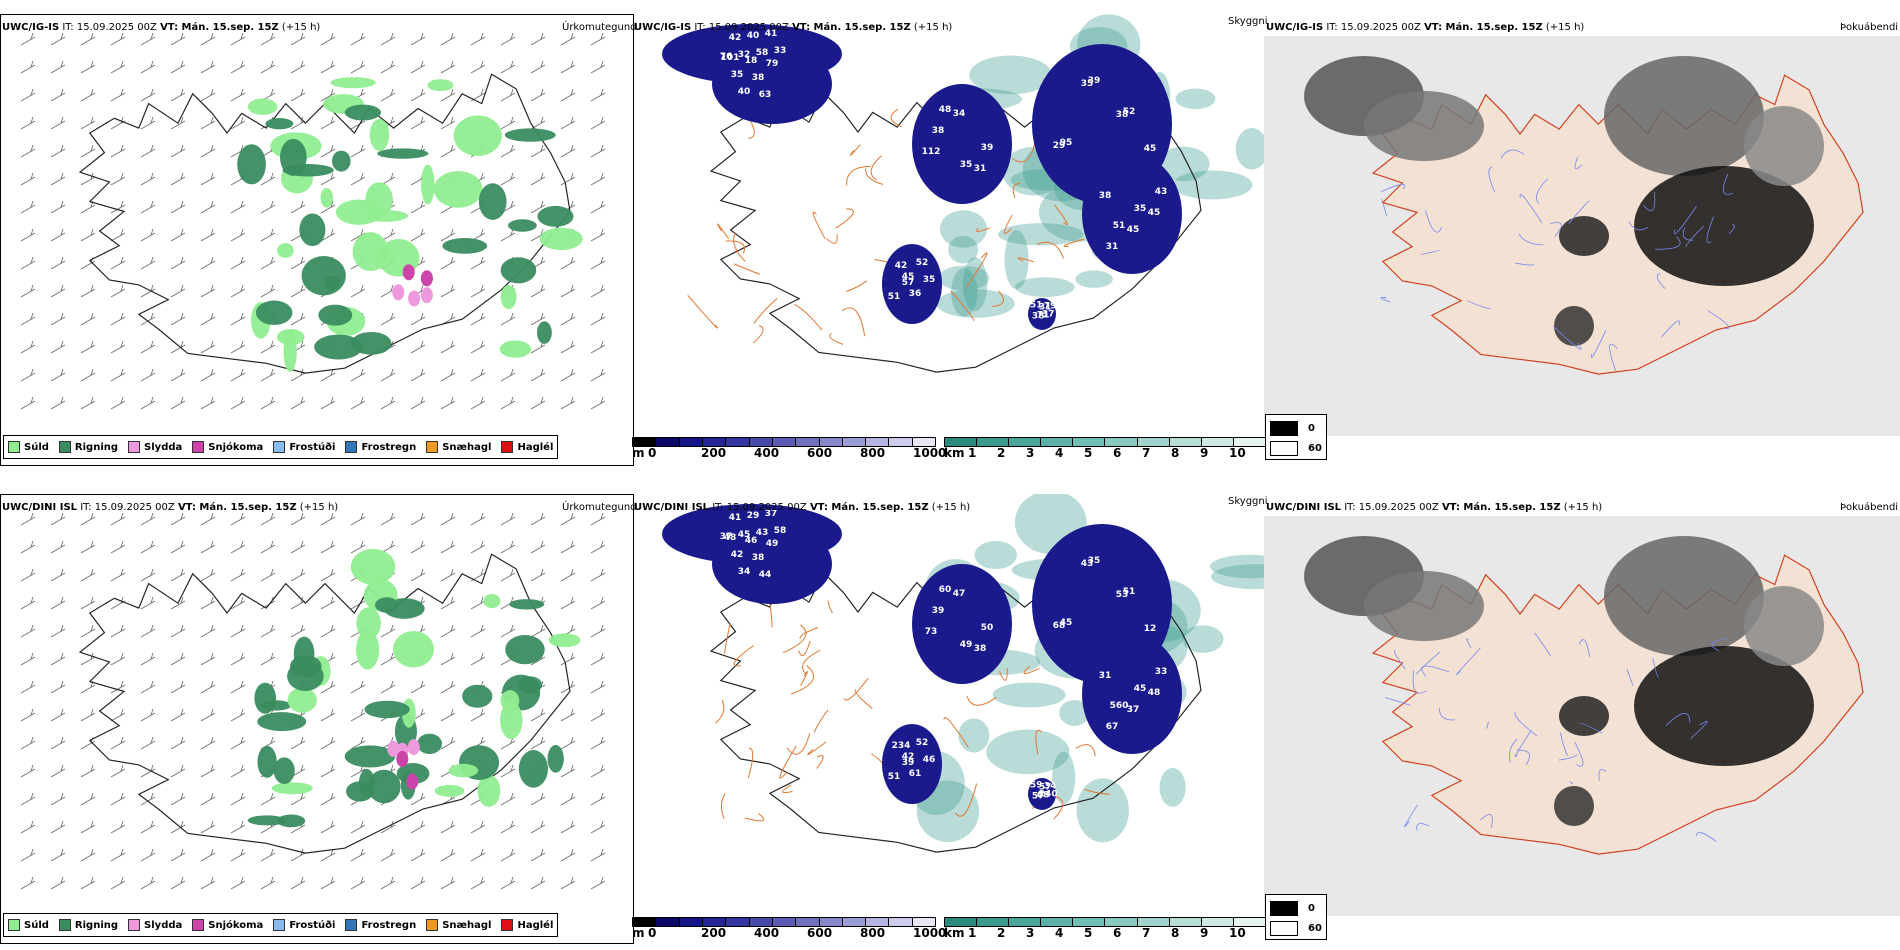 This screenshot has width=1900, height=950. Describe the element at coordinates (1048, 794) in the screenshot. I see `cloudbase-value-label: 240` at that location.